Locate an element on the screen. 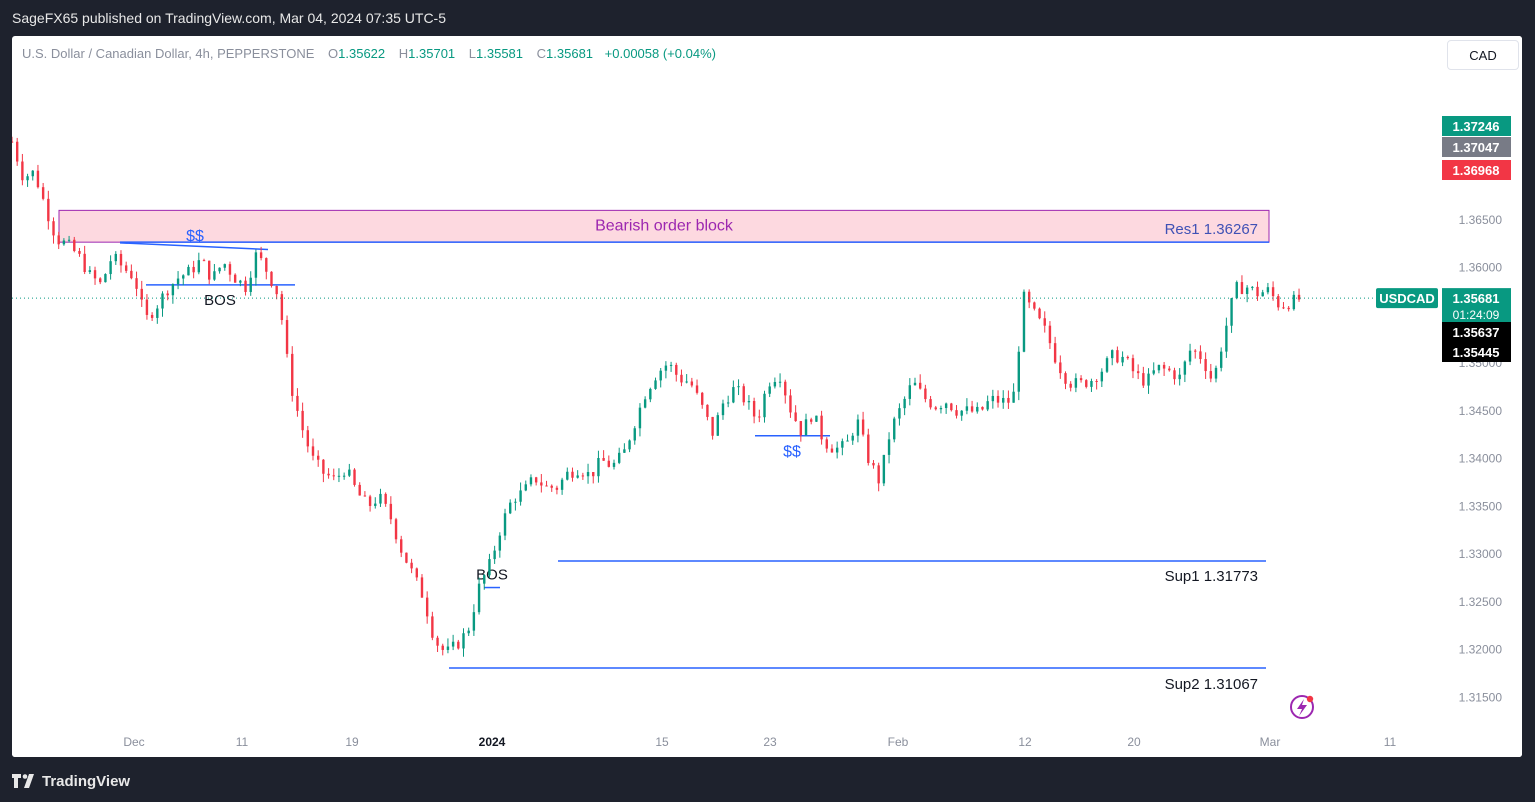 This screenshot has height=802, width=1535. tradingview-logo: TradingView is located at coordinates (71, 781).